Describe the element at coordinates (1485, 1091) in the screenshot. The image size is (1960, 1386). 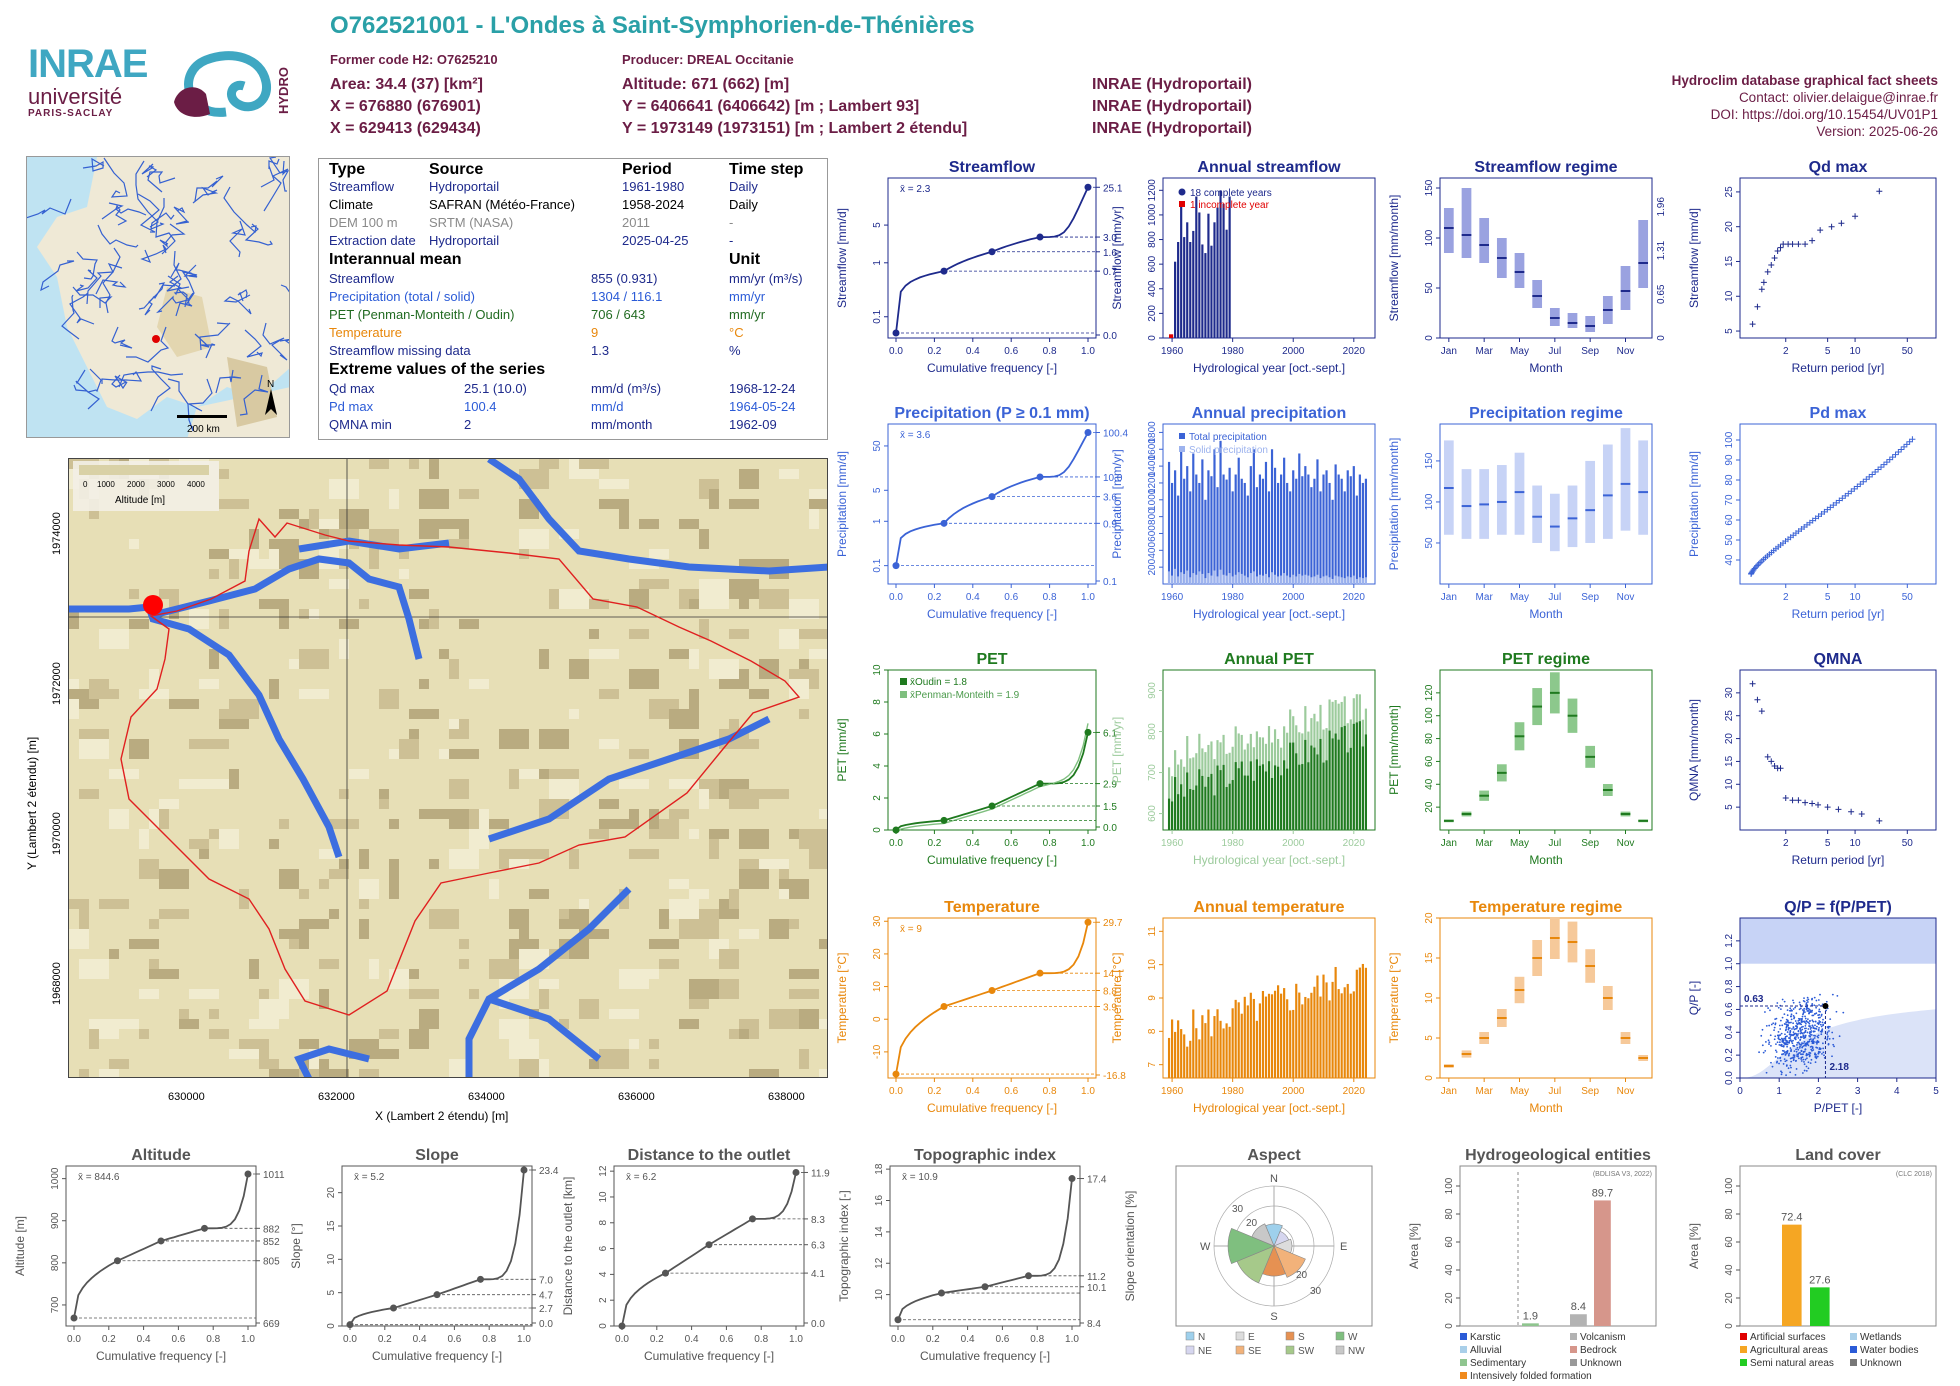
I see `x-tick-label: Mar` at that location.